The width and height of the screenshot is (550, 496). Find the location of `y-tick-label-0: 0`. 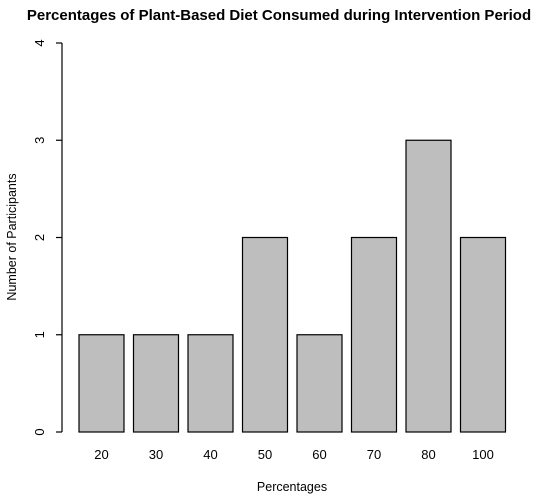

y-tick-label-0: 0 is located at coordinates (39, 431).